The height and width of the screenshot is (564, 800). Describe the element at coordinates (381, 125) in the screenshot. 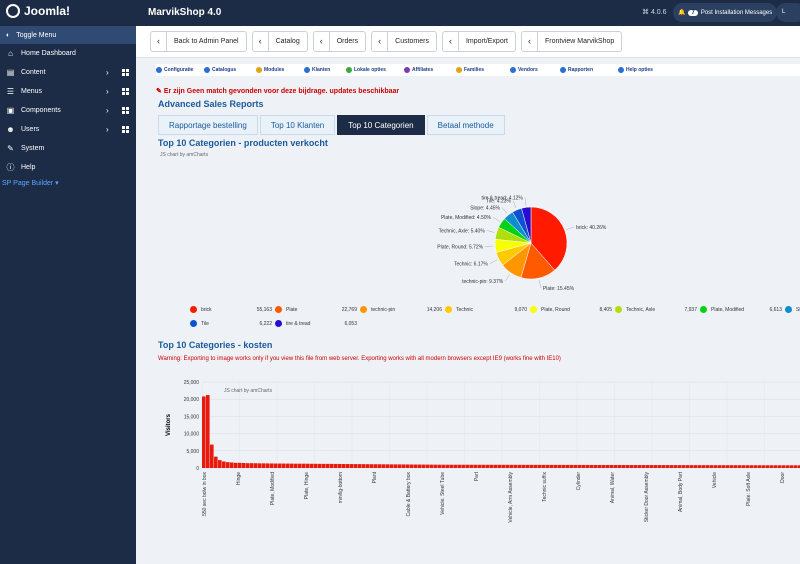

I see `tab-top-10-categorien: Top 10 Categorien` at that location.